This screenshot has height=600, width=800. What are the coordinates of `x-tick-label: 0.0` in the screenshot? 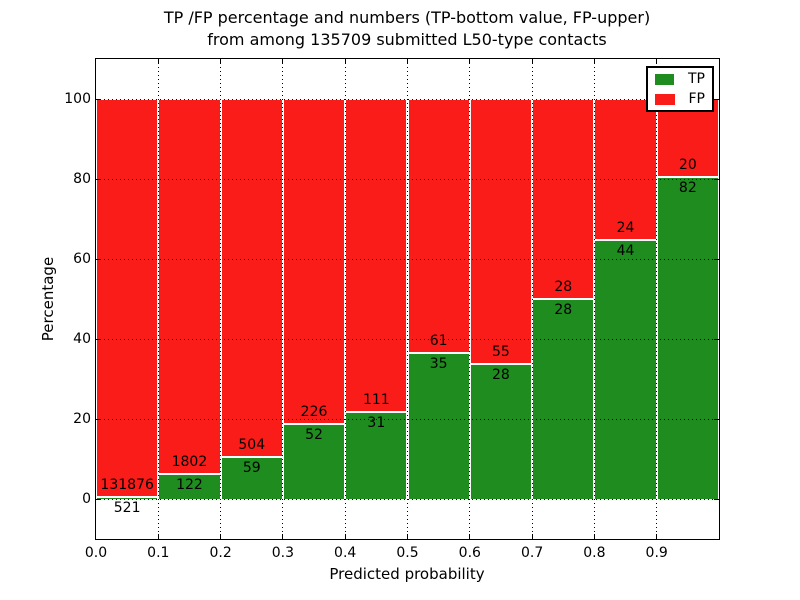 It's located at (96, 553).